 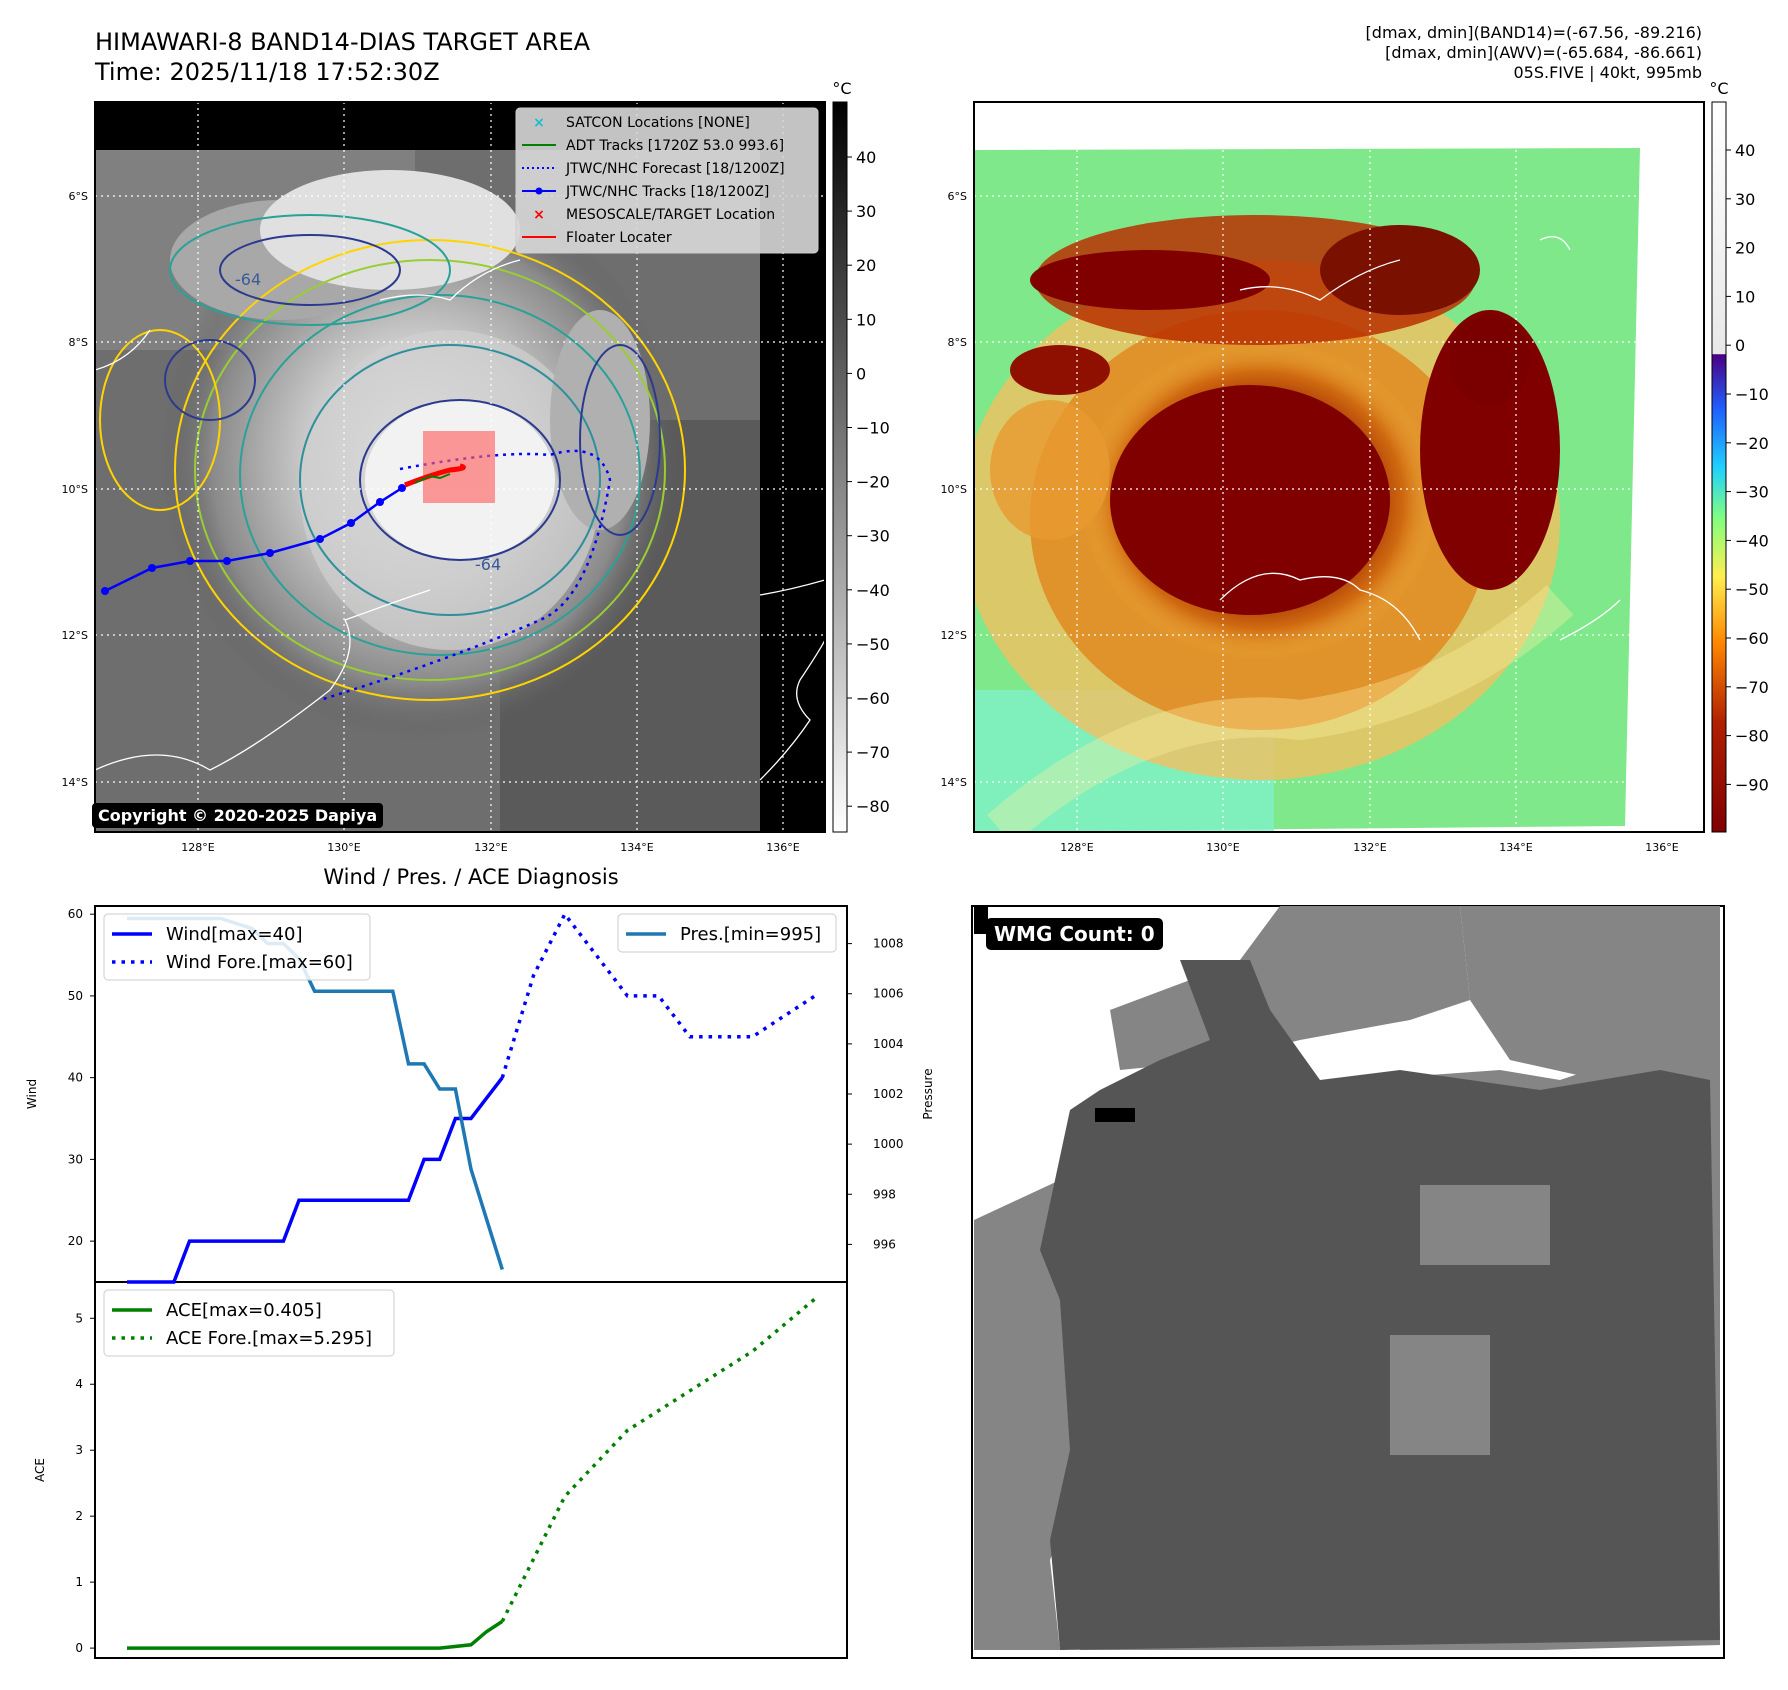 What do you see at coordinates (1718, 88) in the screenshot?
I see `awv-colorbar-unit: °C` at bounding box center [1718, 88].